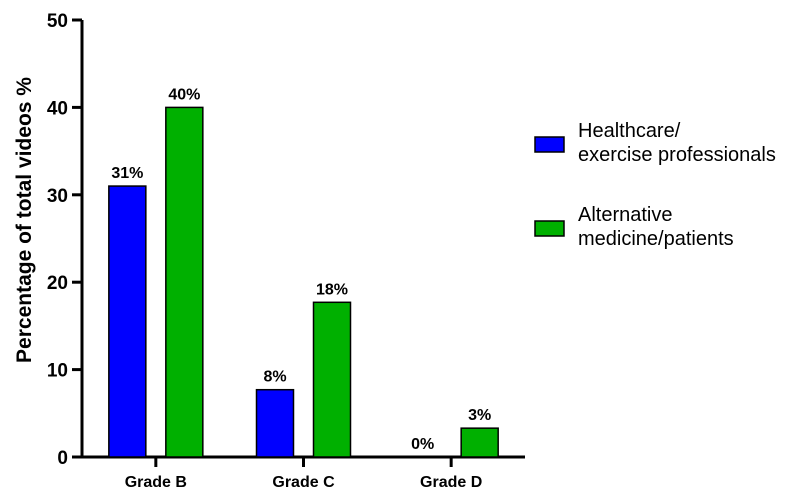 The height and width of the screenshot is (490, 803). Describe the element at coordinates (422, 444) in the screenshot. I see `bar-value-label: 0%` at that location.